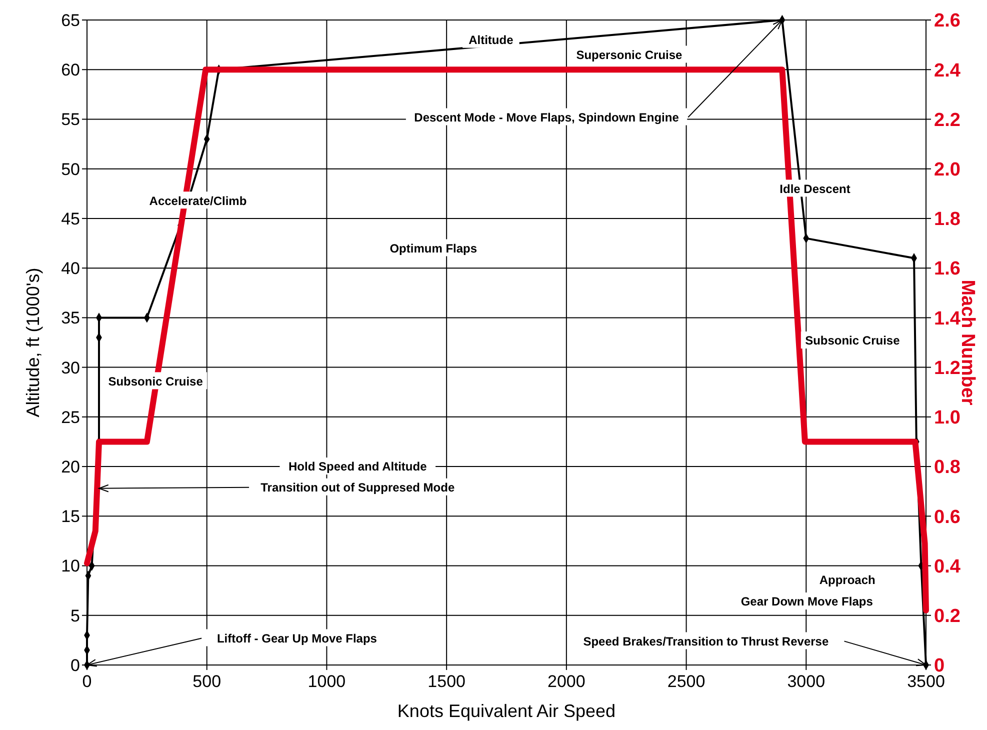 The image size is (987, 730). What do you see at coordinates (815, 189) in the screenshot?
I see `annotation: Idle Descent` at bounding box center [815, 189].